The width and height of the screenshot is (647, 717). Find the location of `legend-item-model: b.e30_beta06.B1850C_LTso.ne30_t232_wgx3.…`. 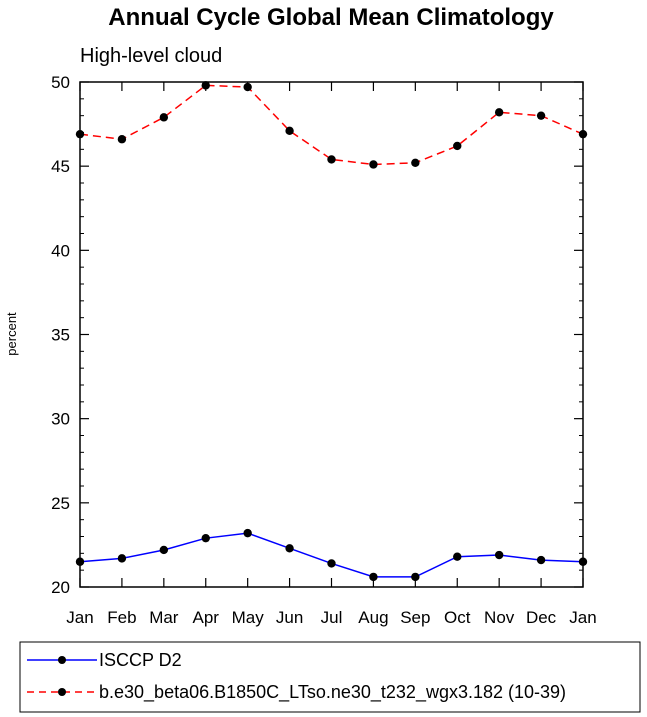

legend-item-model: b.e30_beta06.B1850C_LTso.ne30_t232_wgx3.… is located at coordinates (296, 692).